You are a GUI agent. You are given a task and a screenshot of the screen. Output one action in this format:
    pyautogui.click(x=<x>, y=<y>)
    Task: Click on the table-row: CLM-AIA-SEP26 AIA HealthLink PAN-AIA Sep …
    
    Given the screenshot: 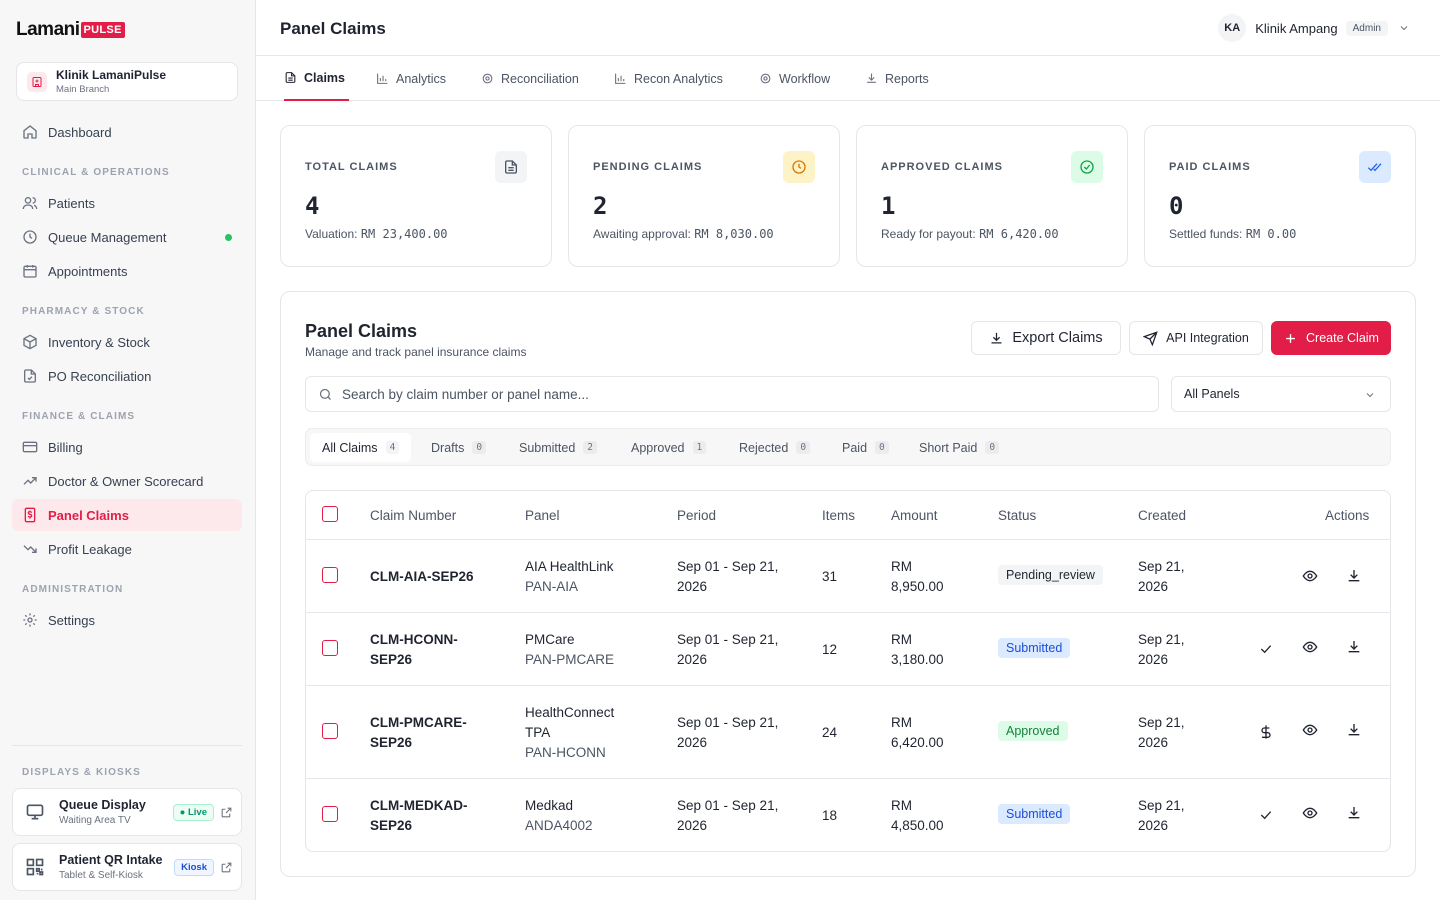 What is the action you would take?
    pyautogui.click(x=848, y=575)
    